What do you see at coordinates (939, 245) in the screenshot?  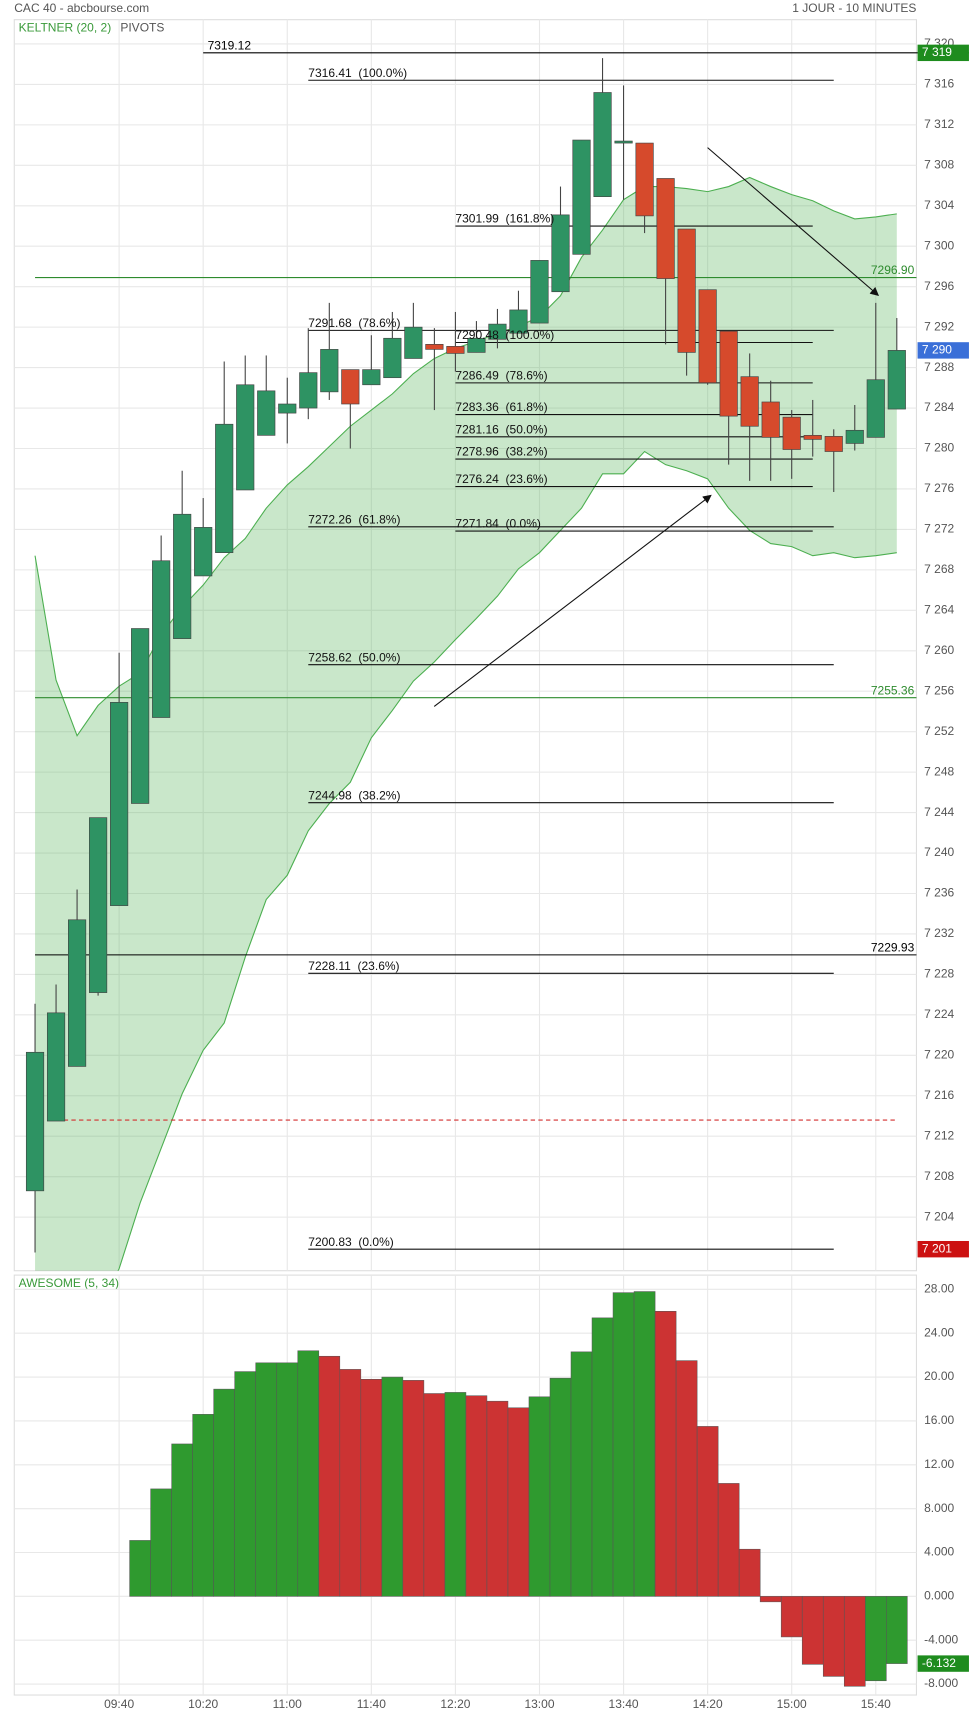 I see `y-tick-label: 7 300` at bounding box center [939, 245].